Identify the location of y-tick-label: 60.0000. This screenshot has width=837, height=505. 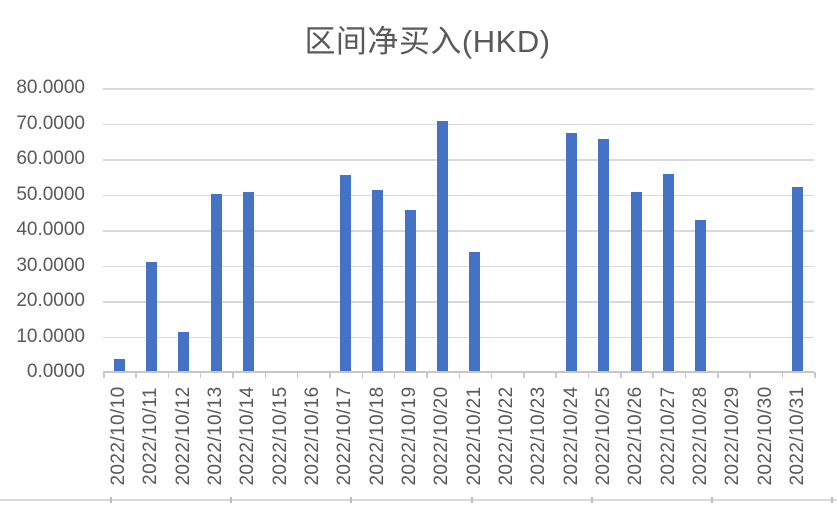
(50, 158).